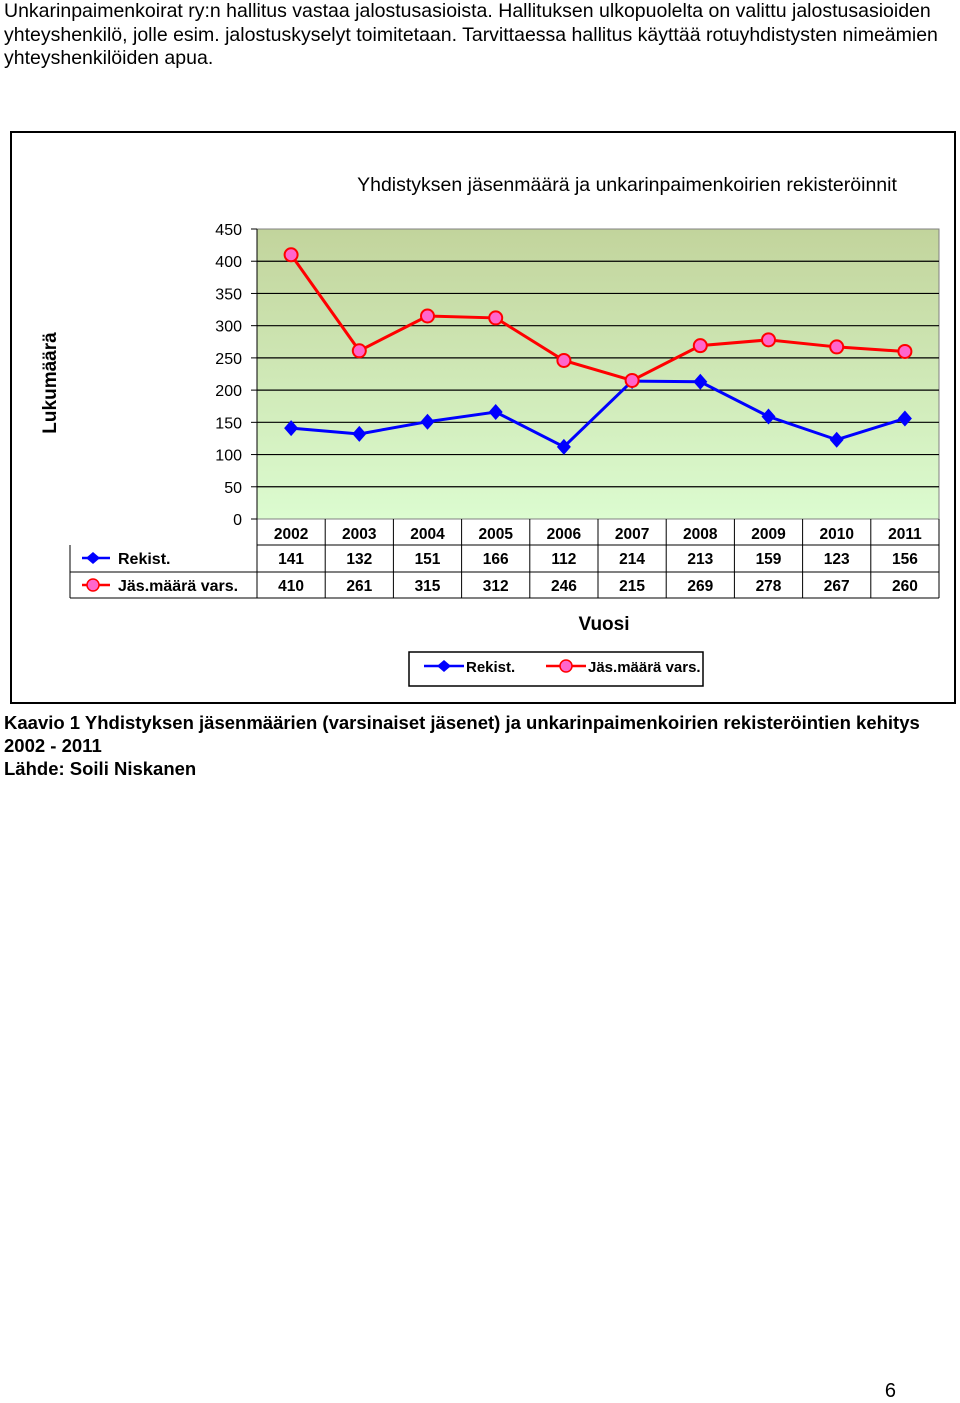 The width and height of the screenshot is (960, 1403). What do you see at coordinates (228, 423) in the screenshot?
I see `y-tick-label-150: 150` at bounding box center [228, 423].